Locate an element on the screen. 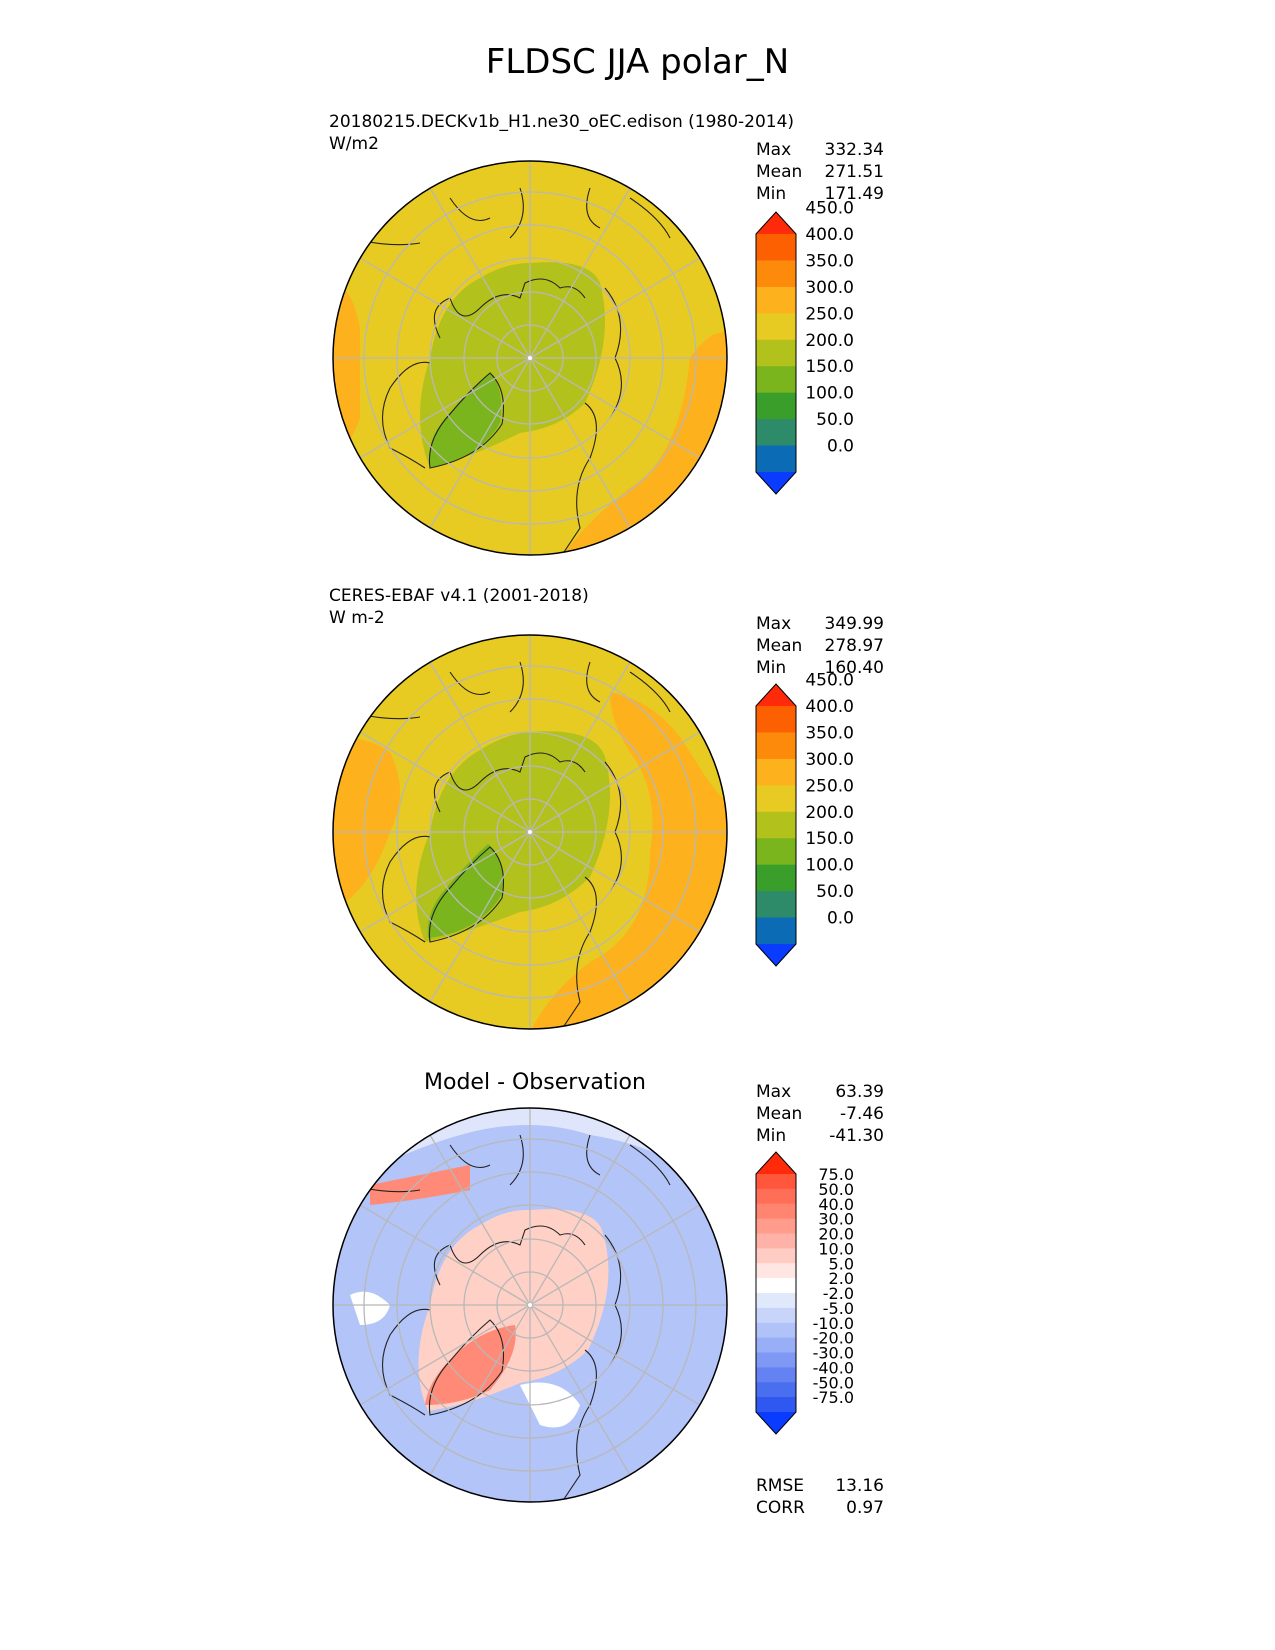  stat-value: 160.40 is located at coordinates (854, 668).